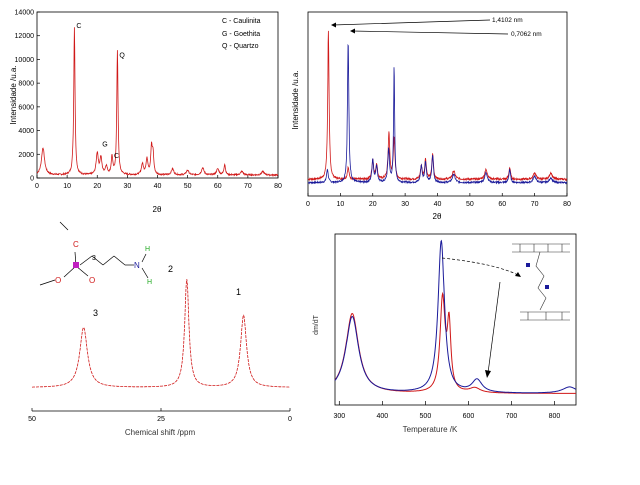  Describe the element at coordinates (157, 102) in the screenshot. I see `xrd-original-series` at that location.